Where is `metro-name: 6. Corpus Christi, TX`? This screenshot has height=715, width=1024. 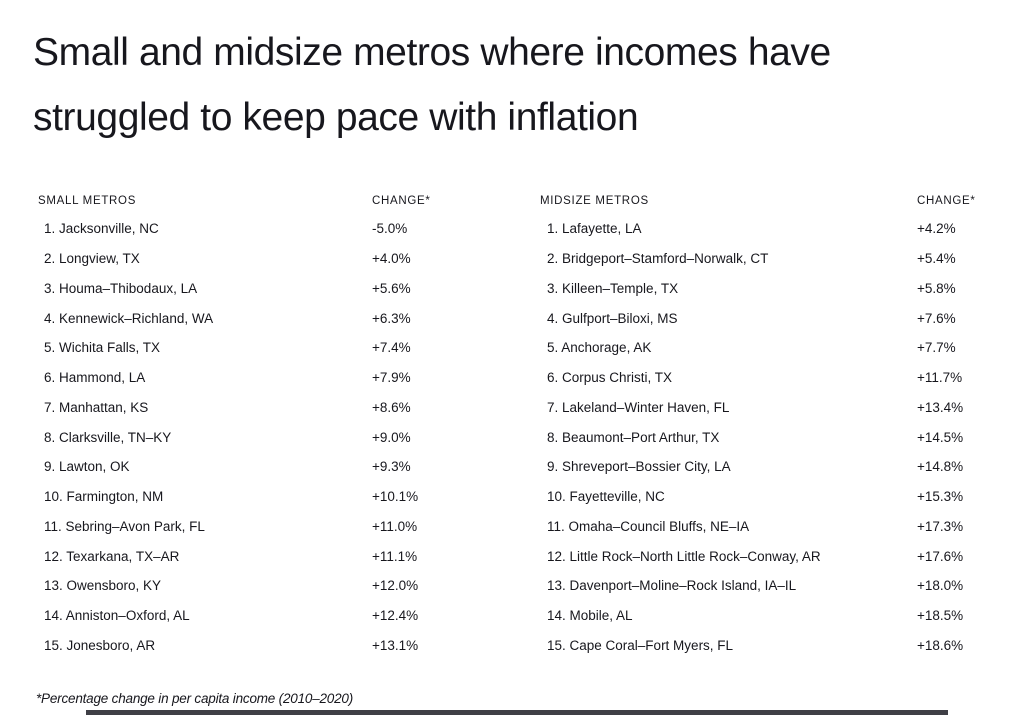 metro-name: 6. Corpus Christi, TX is located at coordinates (610, 378).